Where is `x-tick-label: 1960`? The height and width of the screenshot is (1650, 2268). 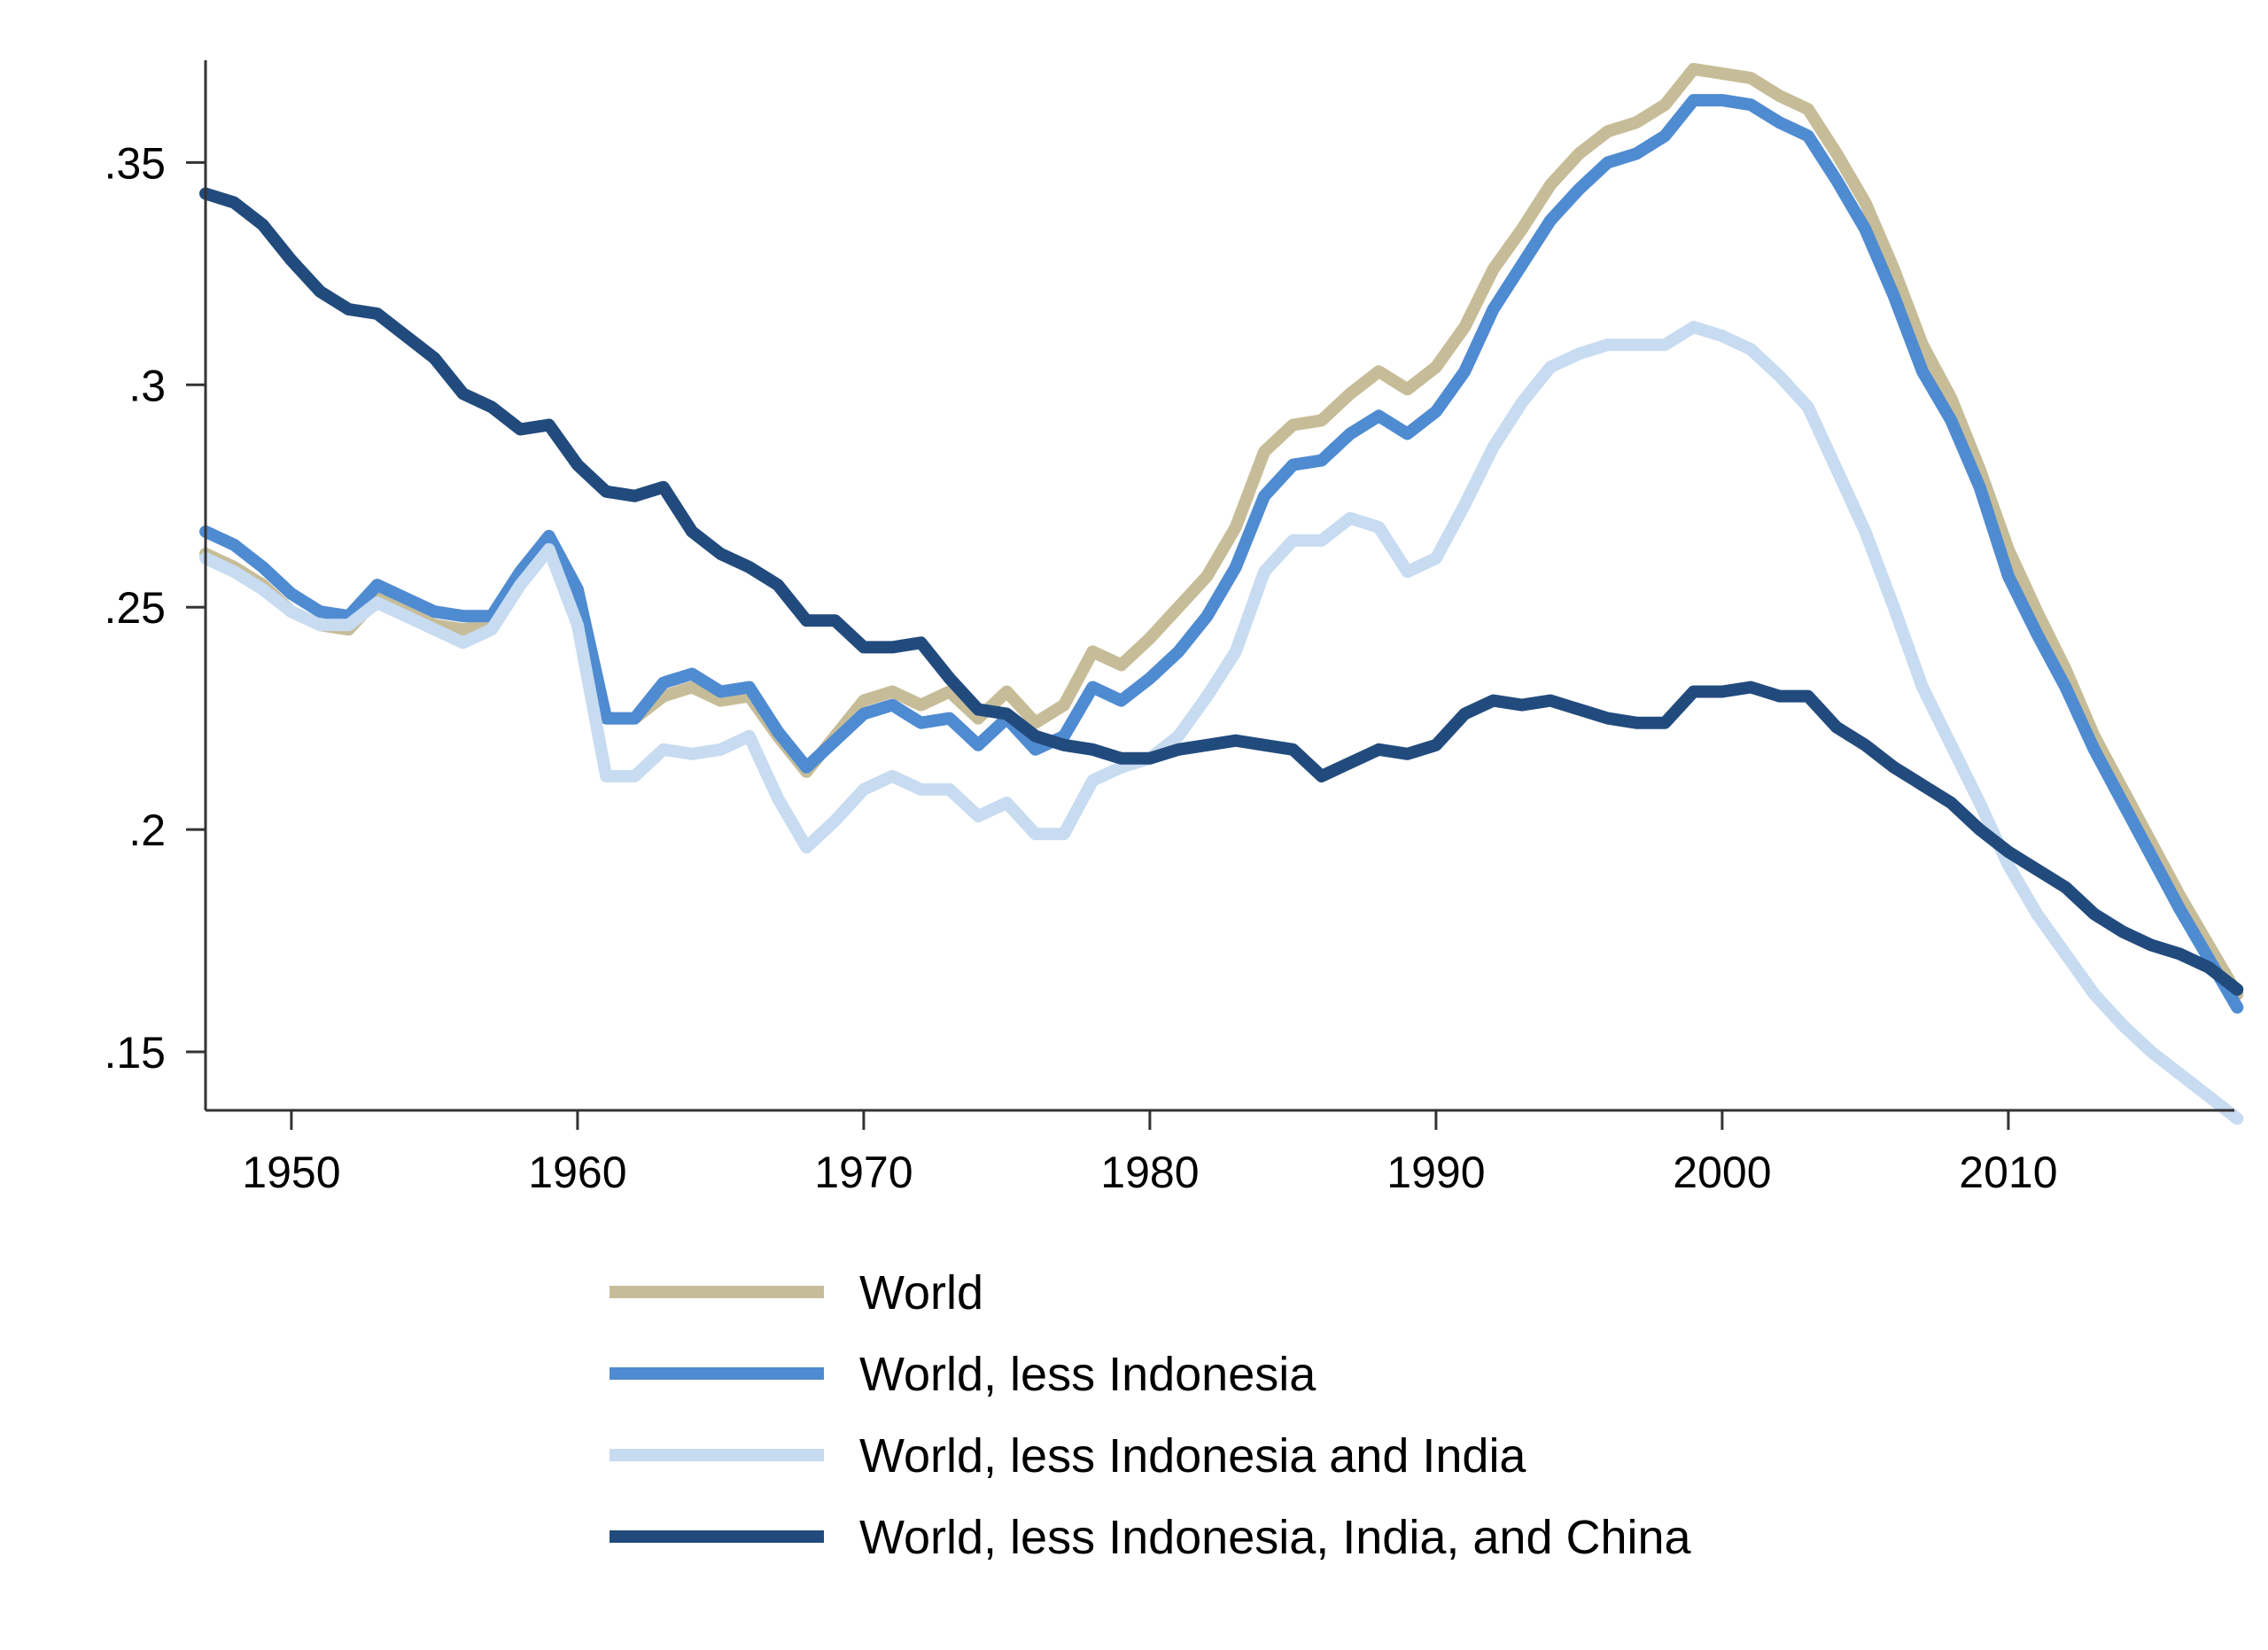 x-tick-label: 1960 is located at coordinates (577, 1172).